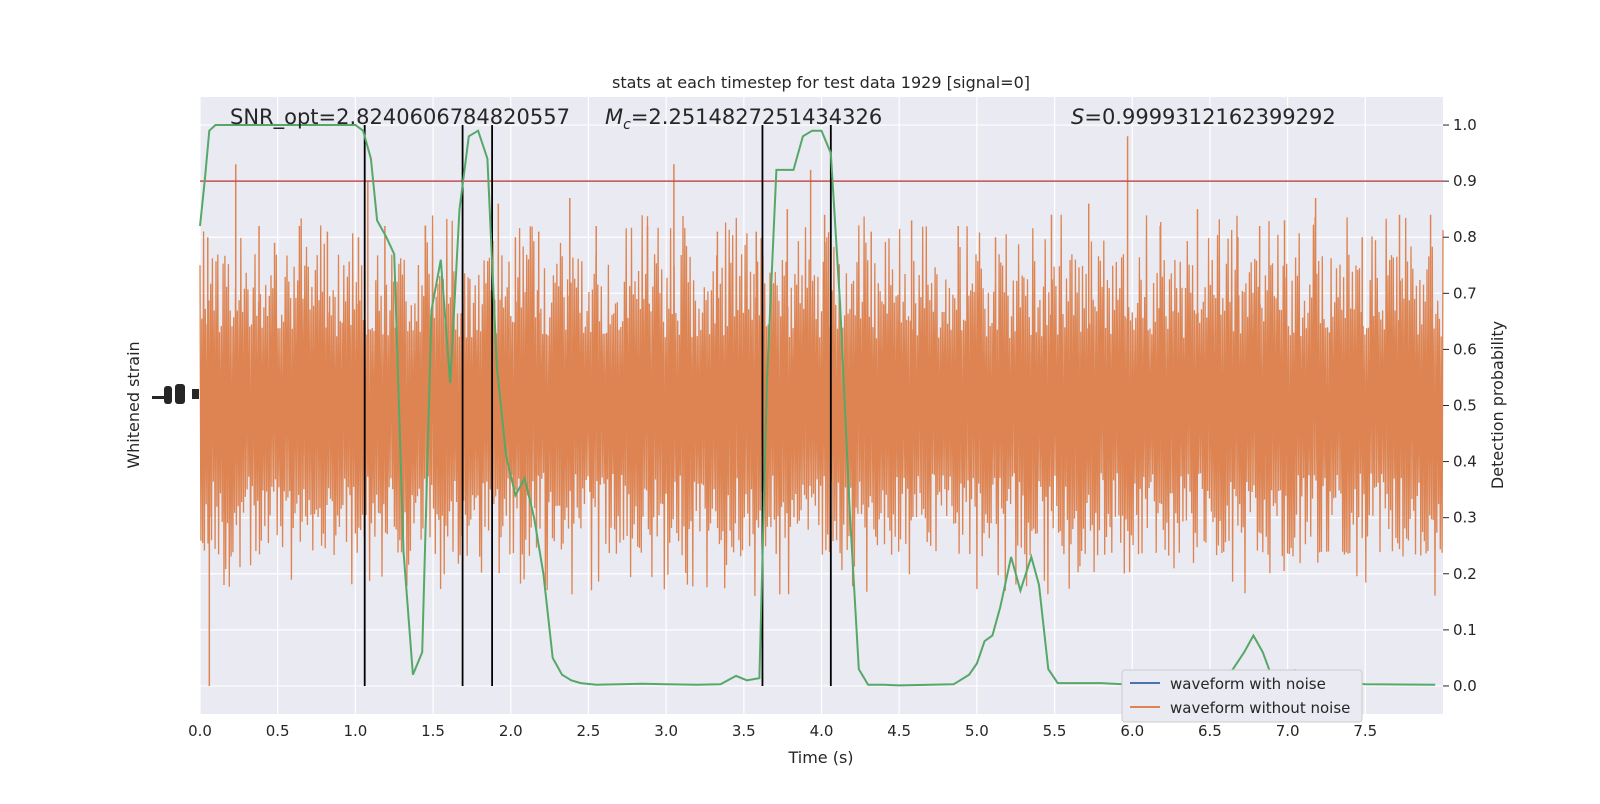 Image resolution: width=1600 pixels, height=804 pixels. I want to click on left-axis-overlapping-ticks, so click(175, 394).